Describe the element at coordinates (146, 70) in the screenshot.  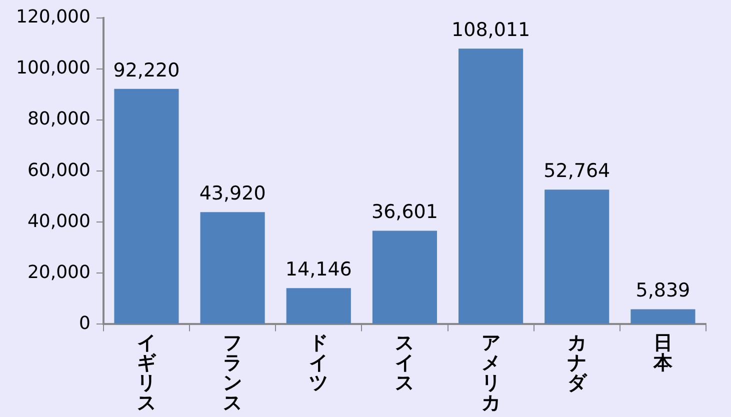
I see `data-label: 92,220` at that location.